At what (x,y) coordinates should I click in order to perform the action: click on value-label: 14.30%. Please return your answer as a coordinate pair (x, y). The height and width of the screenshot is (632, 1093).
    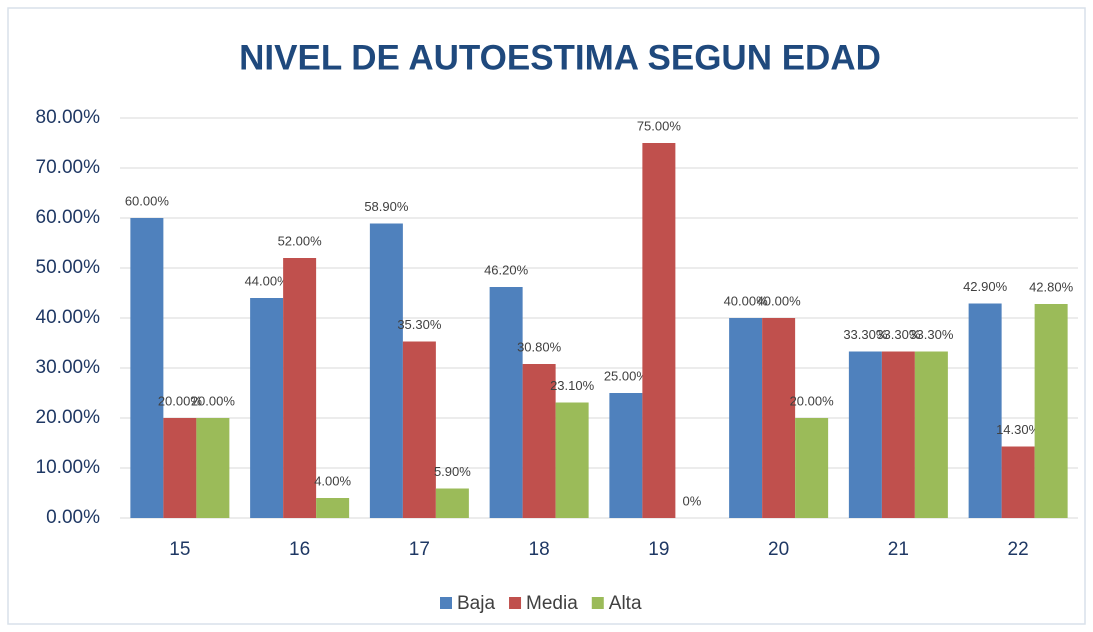
    Looking at the image, I should click on (1018, 429).